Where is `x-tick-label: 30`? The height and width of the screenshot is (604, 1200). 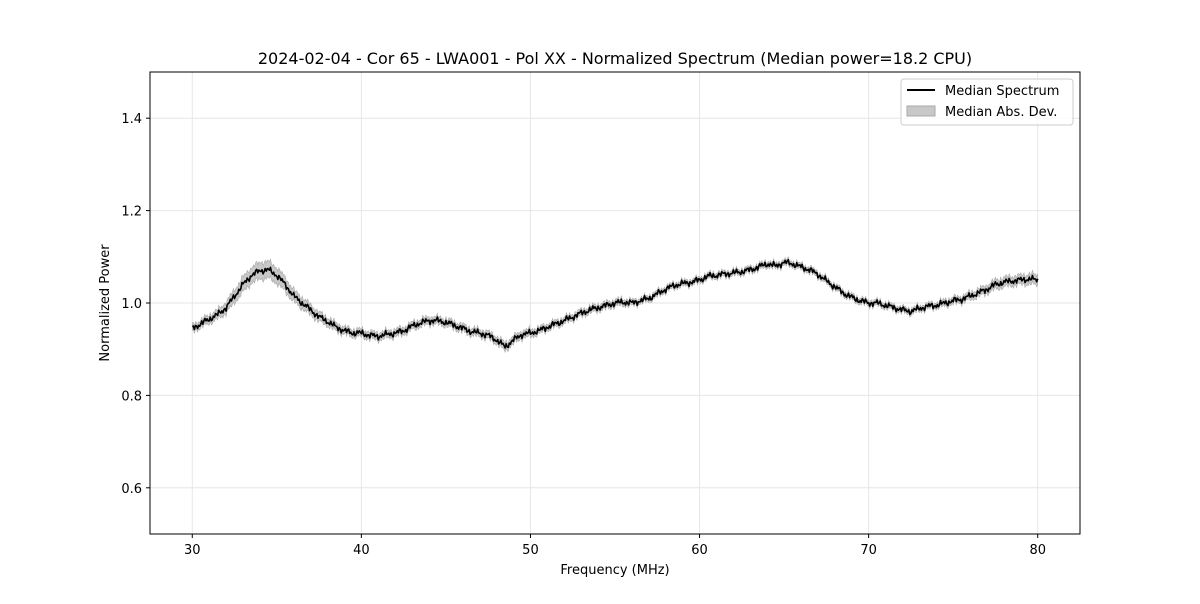
x-tick-label: 30 is located at coordinates (192, 550).